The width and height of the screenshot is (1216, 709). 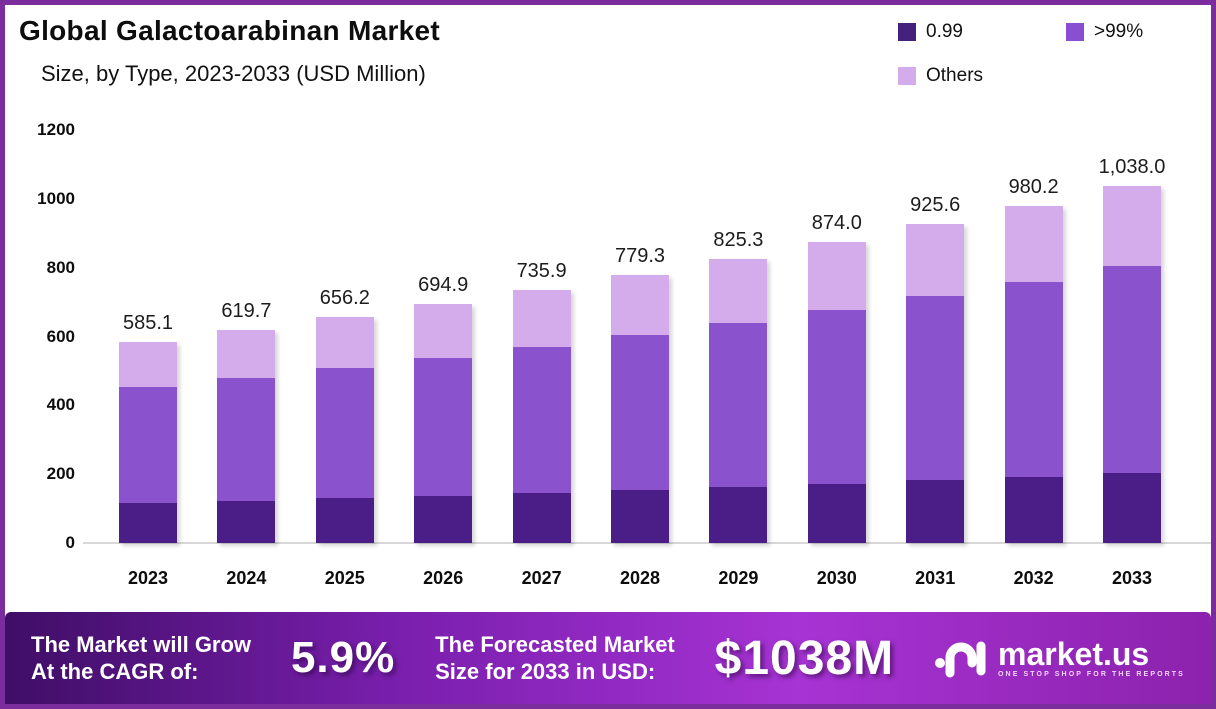 What do you see at coordinates (1091, 674) in the screenshot?
I see `brand-tagline: ONE STOP SHOP FOR THE REPORTS` at bounding box center [1091, 674].